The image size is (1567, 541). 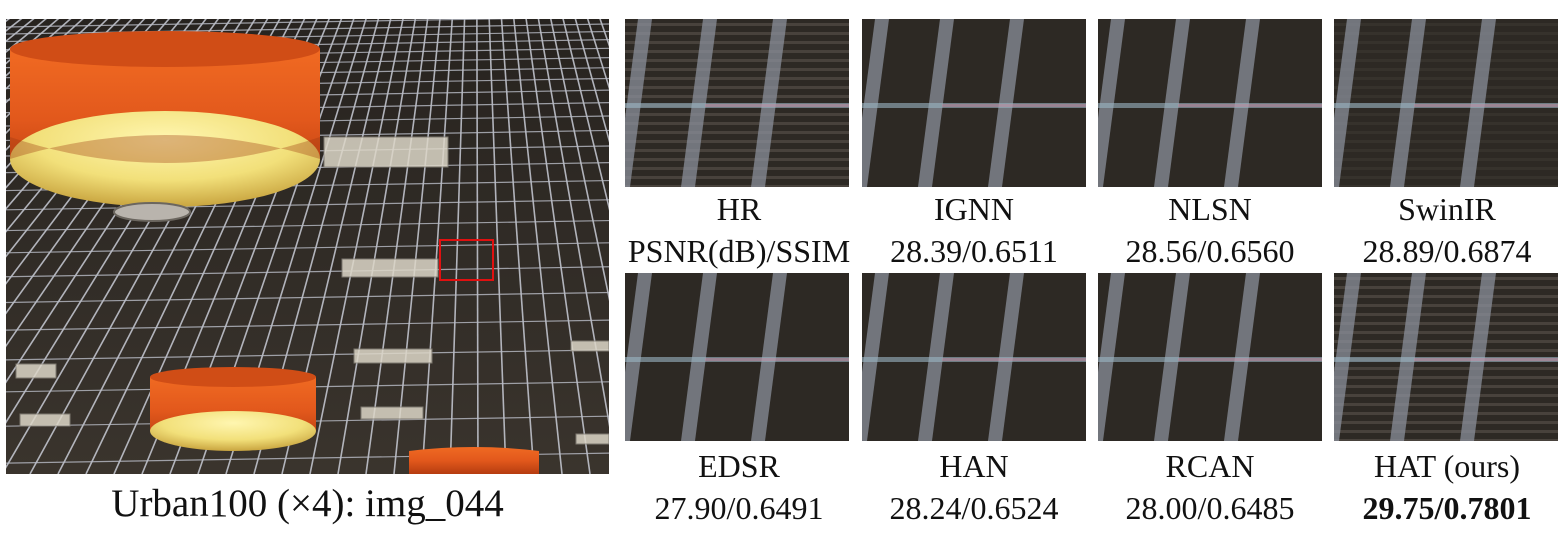 I want to click on lamp-small, so click(x=474, y=460).